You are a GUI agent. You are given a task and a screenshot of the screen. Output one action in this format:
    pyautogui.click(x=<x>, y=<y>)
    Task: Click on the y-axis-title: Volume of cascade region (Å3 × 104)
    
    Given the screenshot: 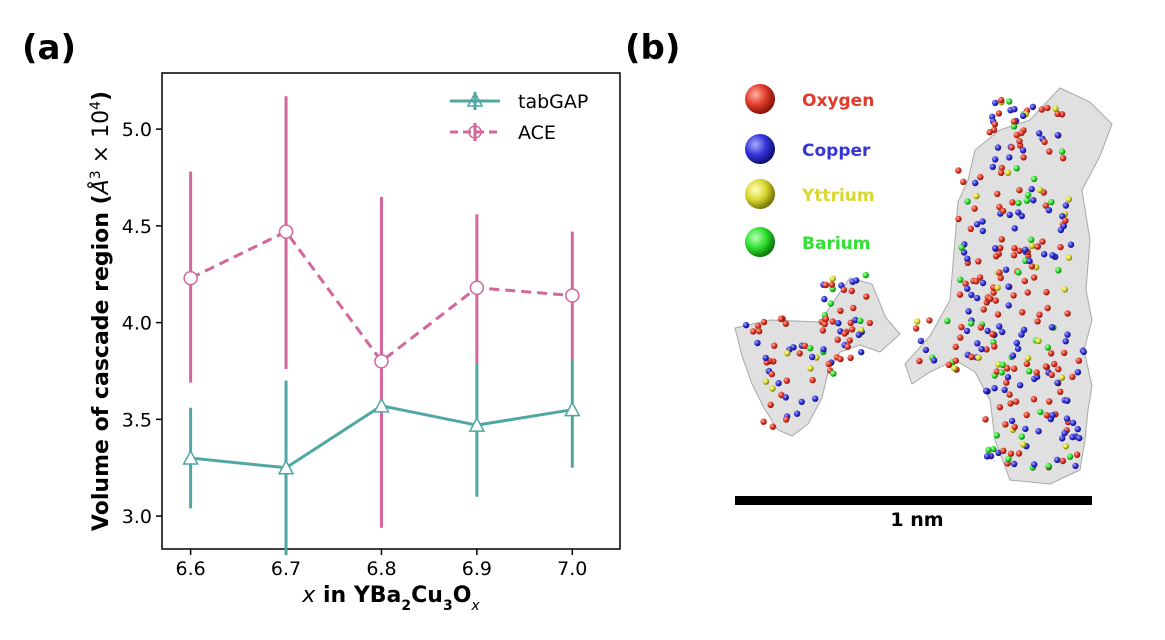 What is the action you would take?
    pyautogui.click(x=100, y=311)
    